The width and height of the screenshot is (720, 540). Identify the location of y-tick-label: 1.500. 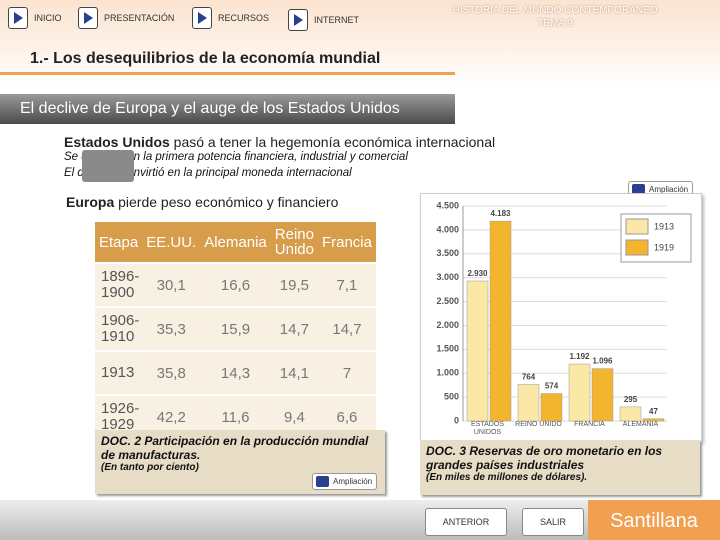
(447, 349).